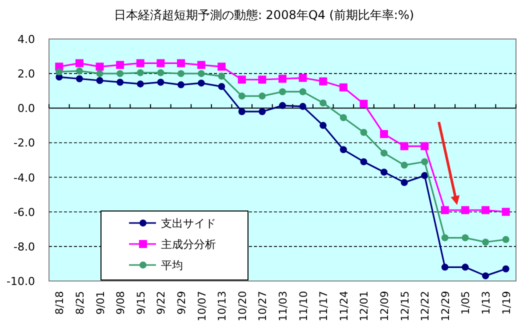 This screenshot has height=328, width=528. What do you see at coordinates (284, 306) in the screenshot?
I see `x-tick-label: 11/03` at bounding box center [284, 306].